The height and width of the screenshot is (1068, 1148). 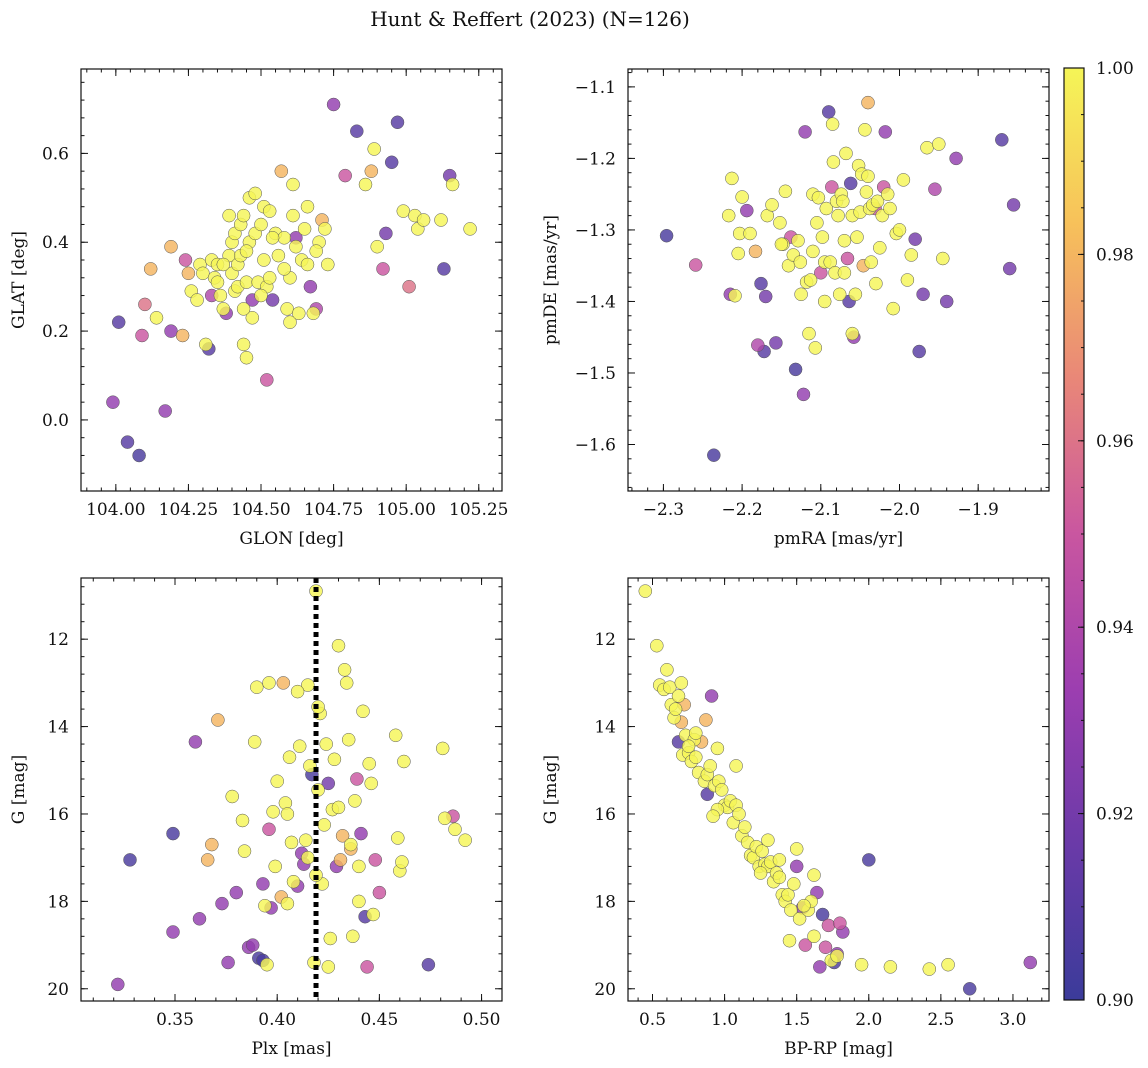 What do you see at coordinates (724, 1020) in the screenshot?
I see `x-tick-label: 1.0` at bounding box center [724, 1020].